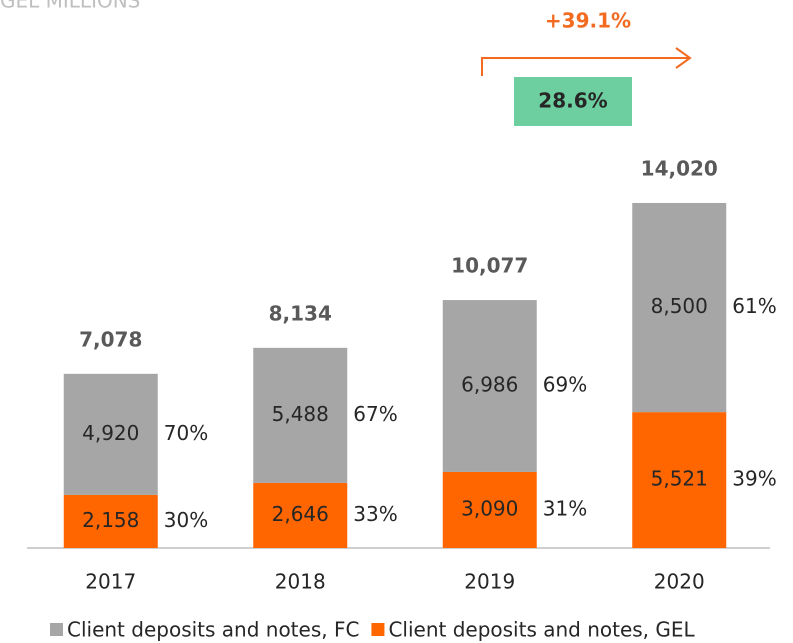 The width and height of the screenshot is (793, 643). I want to click on value-label: 8,500, so click(679, 306).